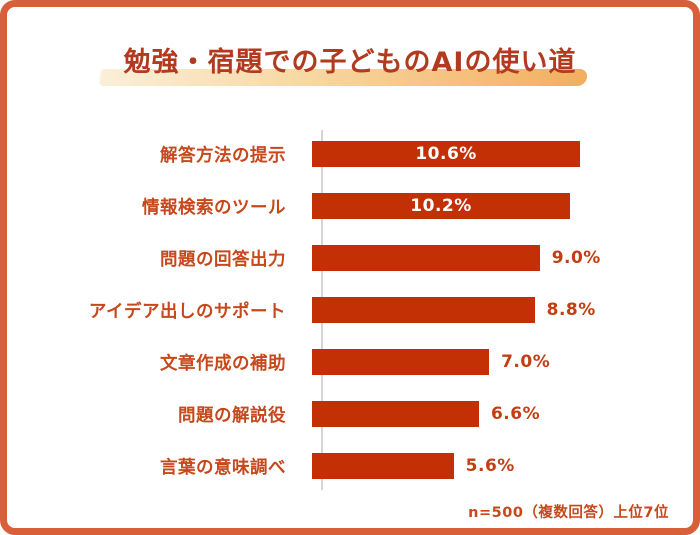  I want to click on bar-area: 8.8%, so click(502, 310).